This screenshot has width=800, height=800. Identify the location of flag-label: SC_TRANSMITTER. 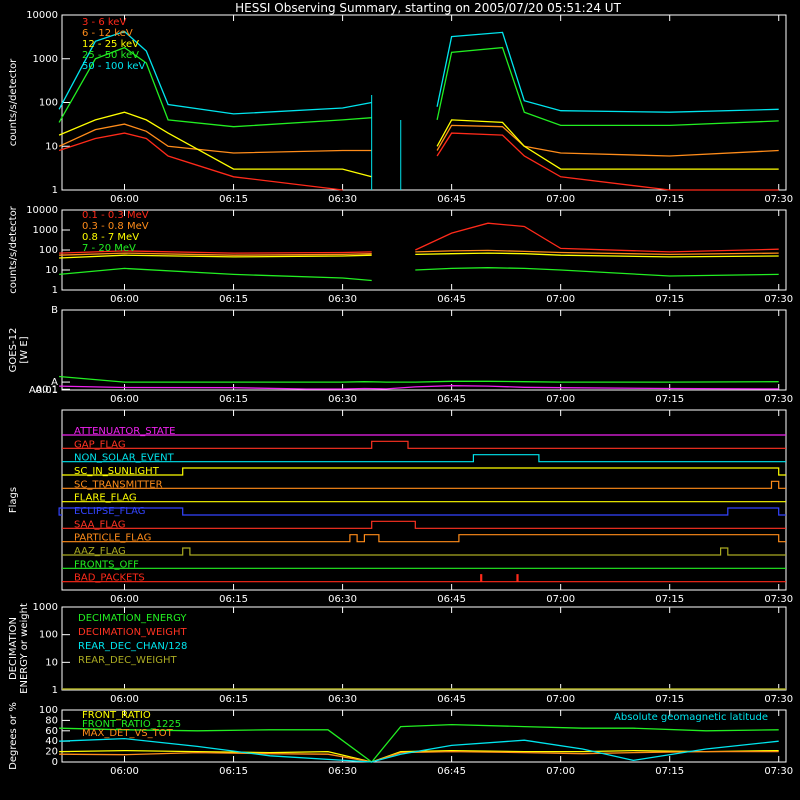
(118, 484).